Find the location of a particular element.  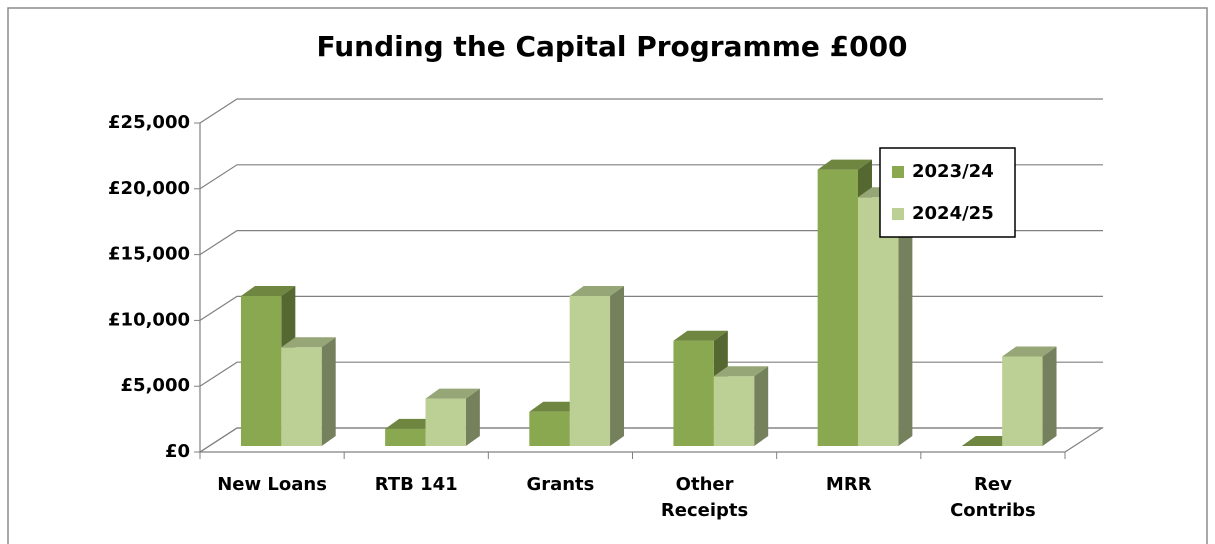

x-tick-label: Grants is located at coordinates (560, 484).